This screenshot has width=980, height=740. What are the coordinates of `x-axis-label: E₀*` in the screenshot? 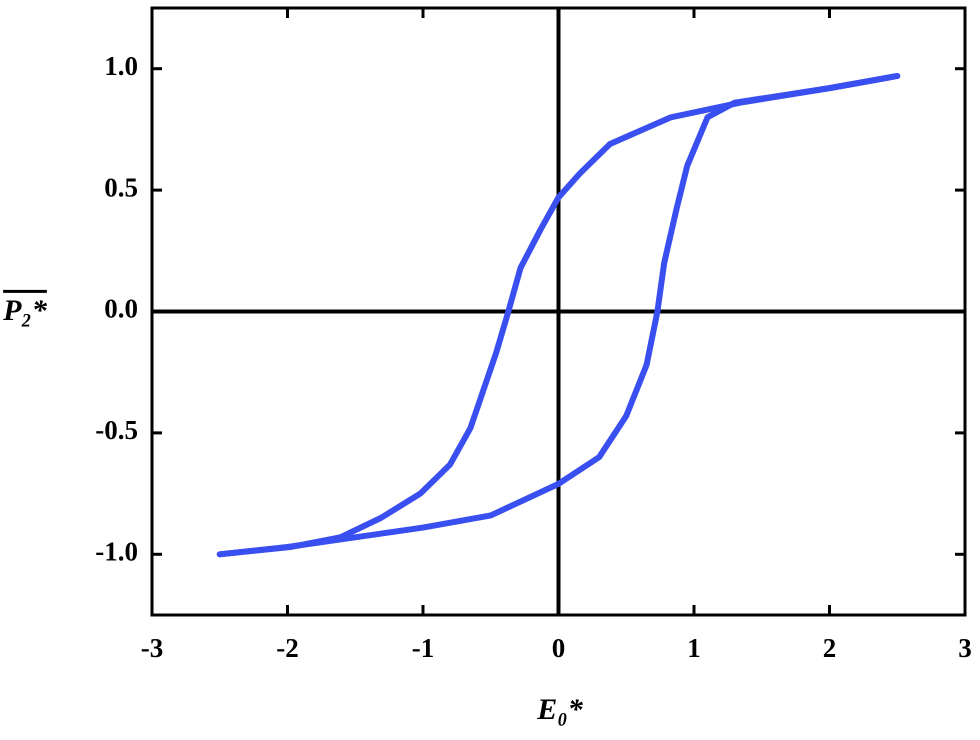 It's located at (559, 709).